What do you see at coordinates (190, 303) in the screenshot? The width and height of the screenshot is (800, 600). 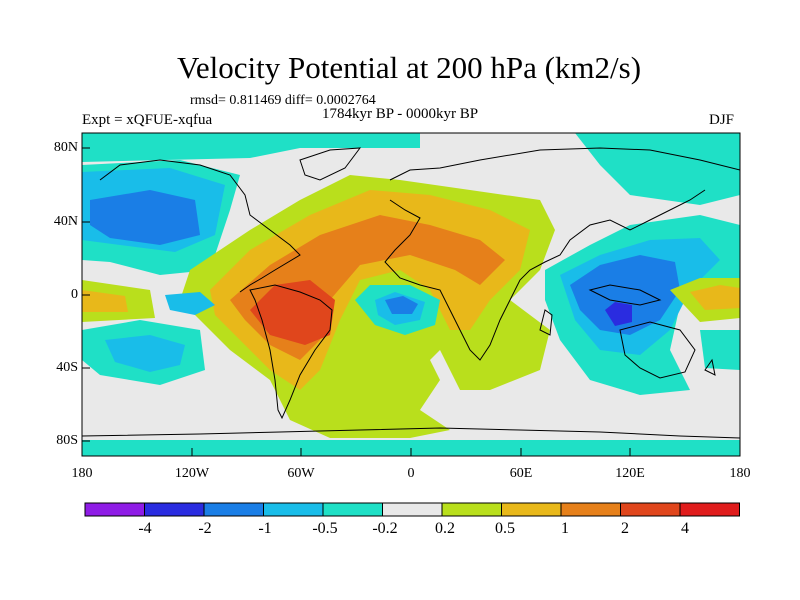 I see `spacific-small` at bounding box center [190, 303].